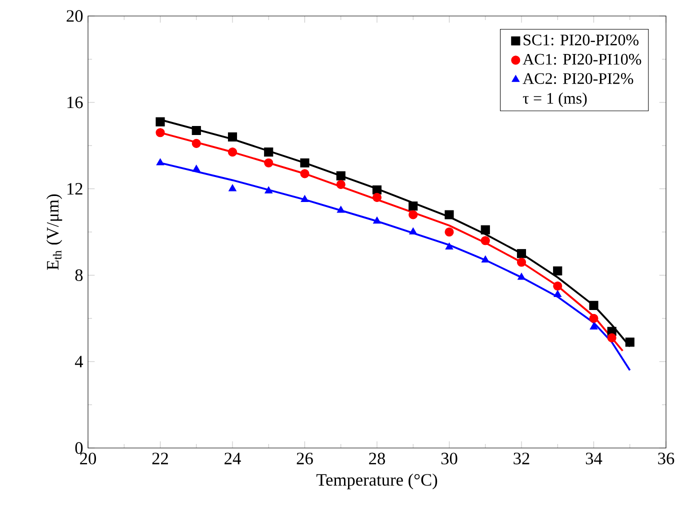 The height and width of the screenshot is (519, 679). What do you see at coordinates (581, 40) in the screenshot?
I see `legend-label: SC1: PI20-PI20%` at bounding box center [581, 40].